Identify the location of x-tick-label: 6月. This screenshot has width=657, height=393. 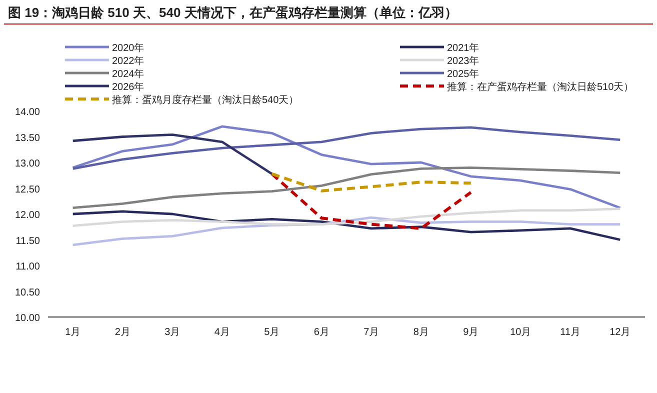
(322, 332).